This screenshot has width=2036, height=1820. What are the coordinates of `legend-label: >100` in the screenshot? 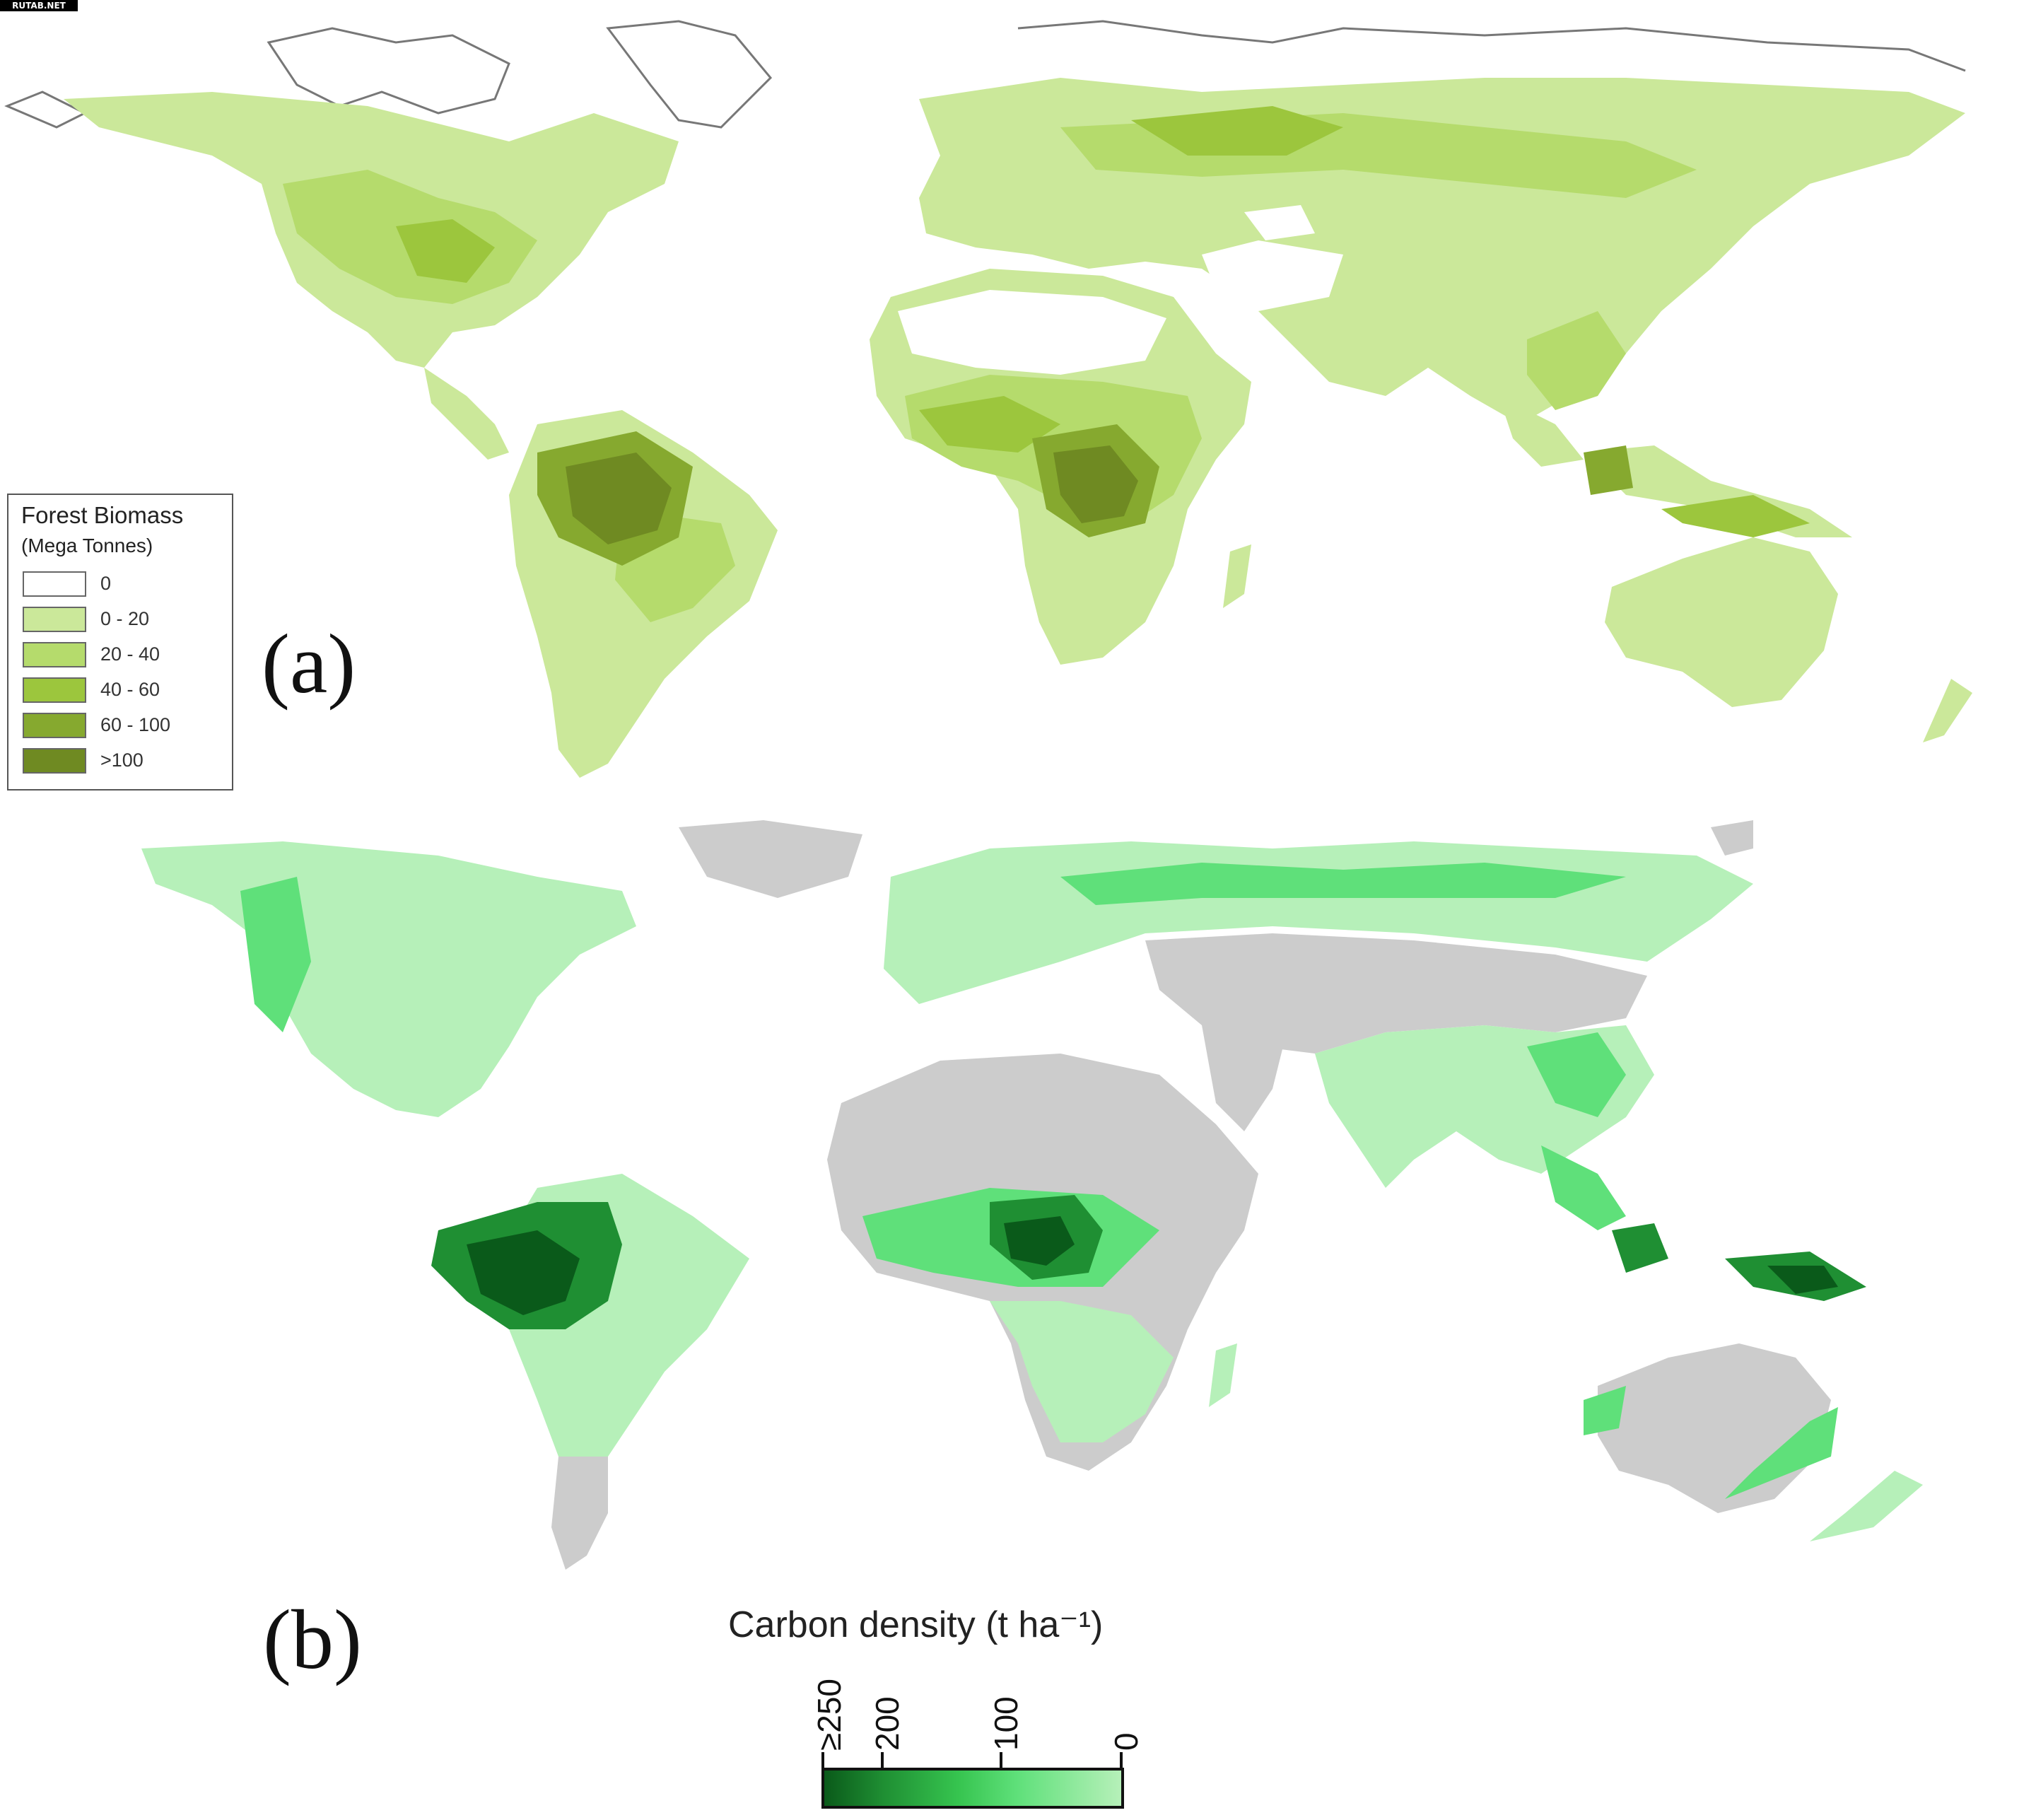 It's located at (122, 760).